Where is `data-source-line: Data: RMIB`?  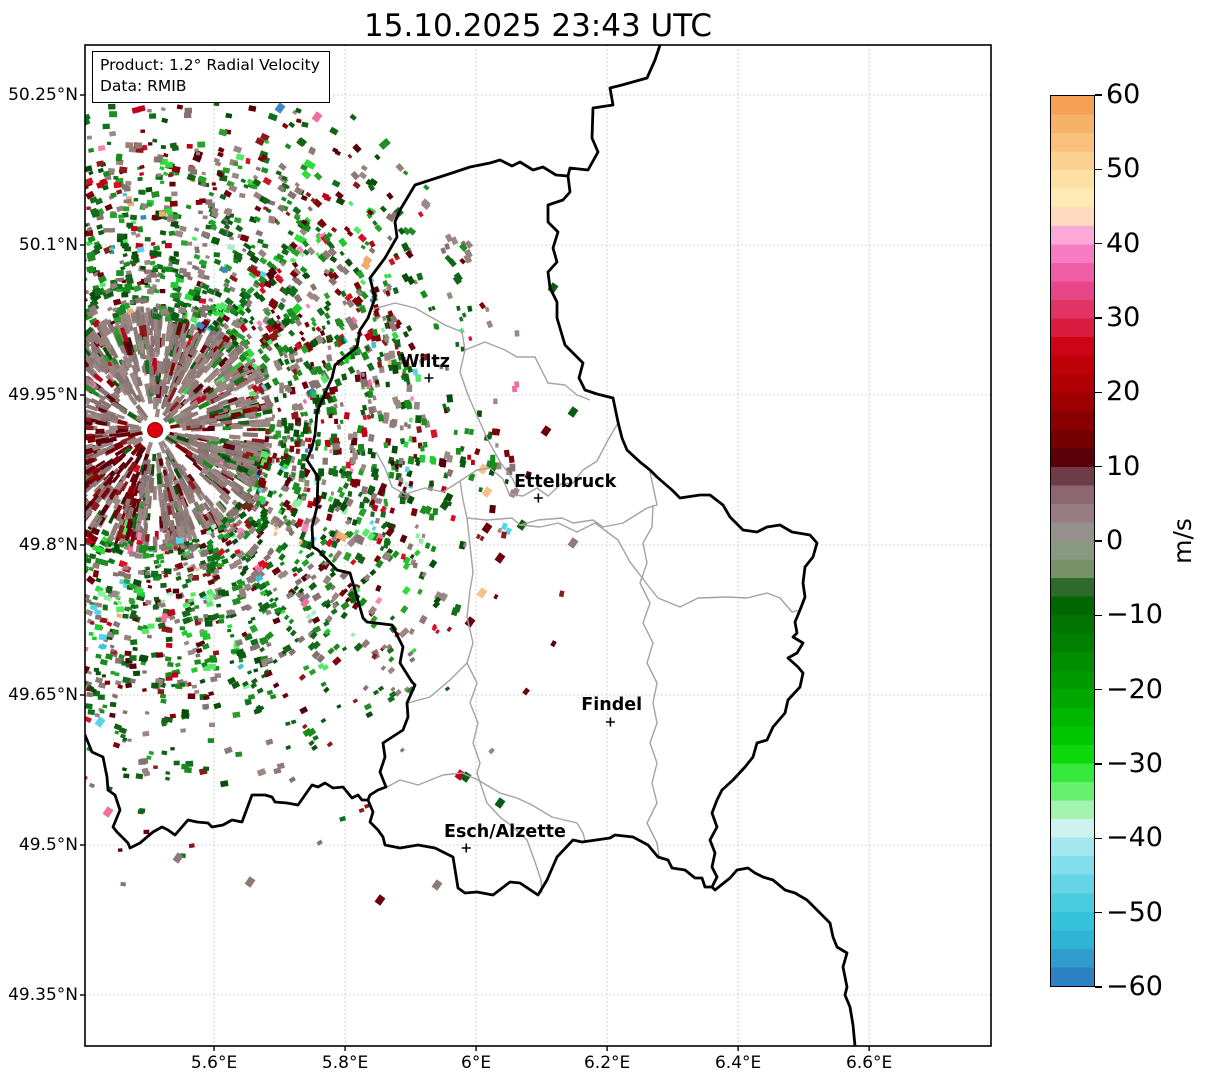 data-source-line: Data: RMIB is located at coordinates (143, 86).